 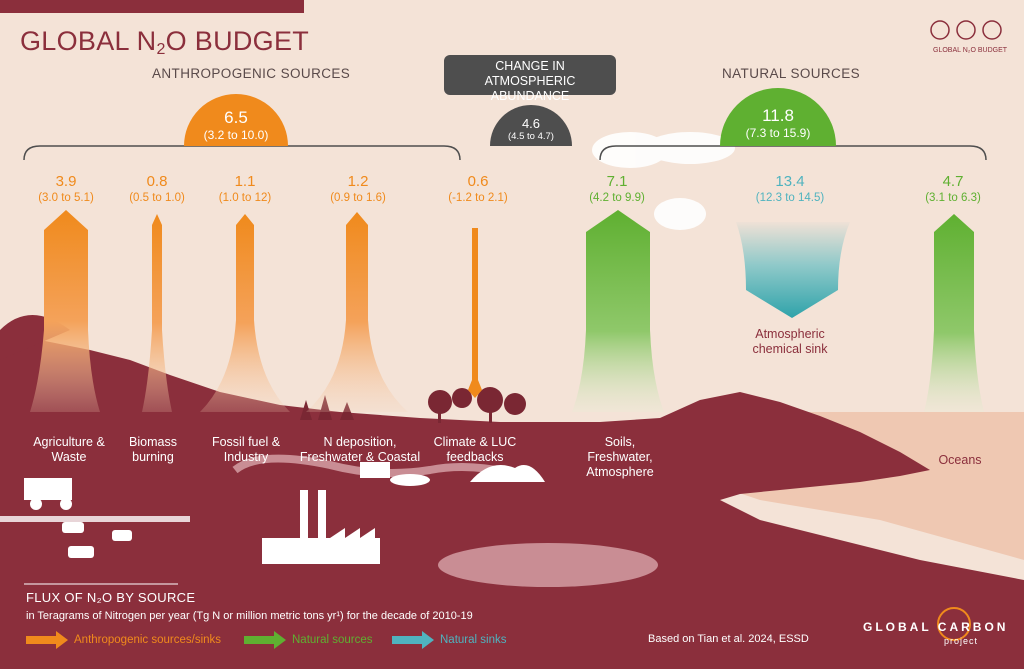 What do you see at coordinates (157, 313) in the screenshot?
I see `arrow-biomass` at bounding box center [157, 313].